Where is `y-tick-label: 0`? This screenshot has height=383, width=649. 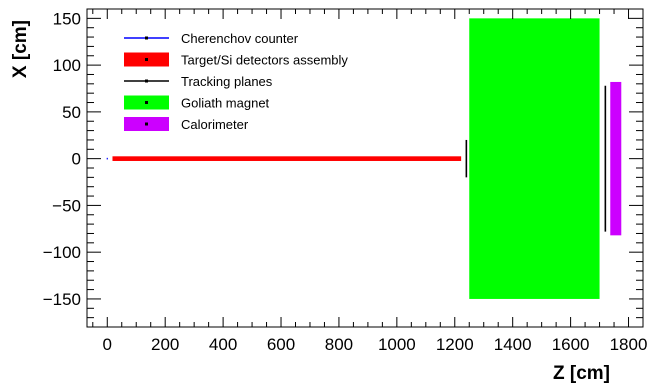
y-tick-label: 0 is located at coordinates (76, 159).